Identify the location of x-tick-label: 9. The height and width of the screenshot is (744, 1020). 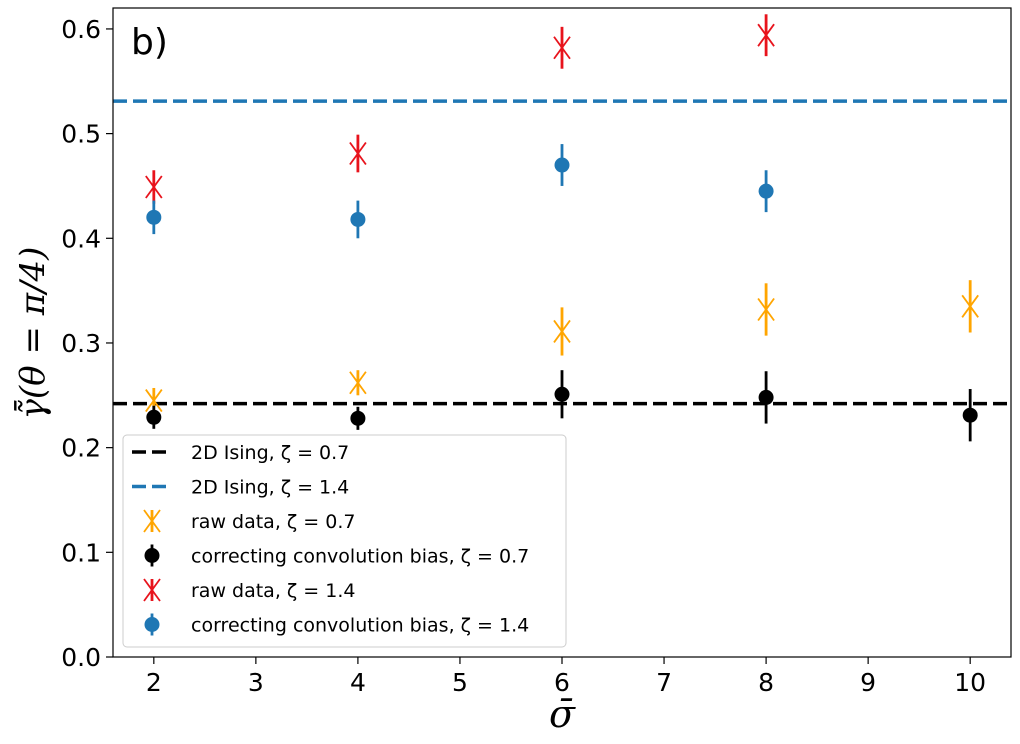
(868, 682).